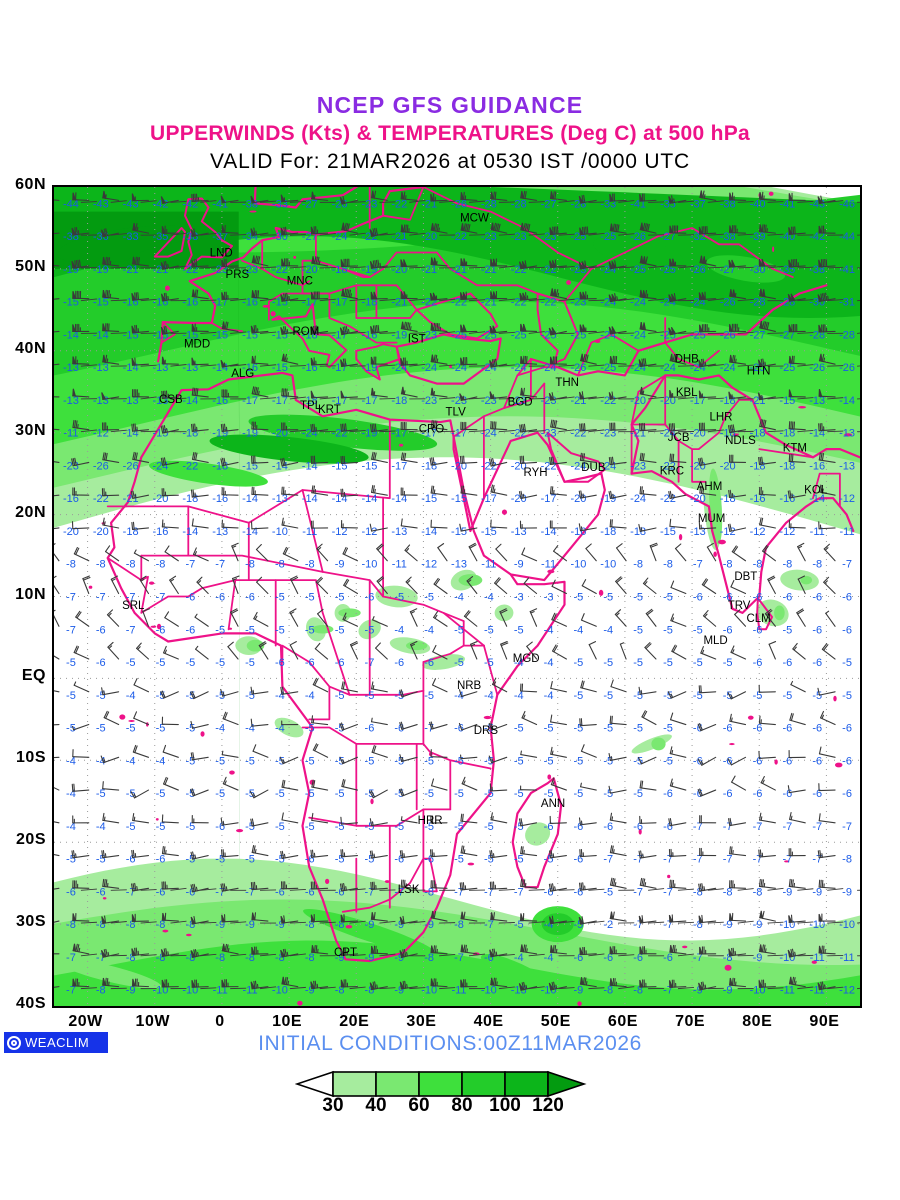 This screenshot has width=900, height=1200. Describe the element at coordinates (488, 1021) in the screenshot. I see `lon-tick-40E: 40E` at that location.